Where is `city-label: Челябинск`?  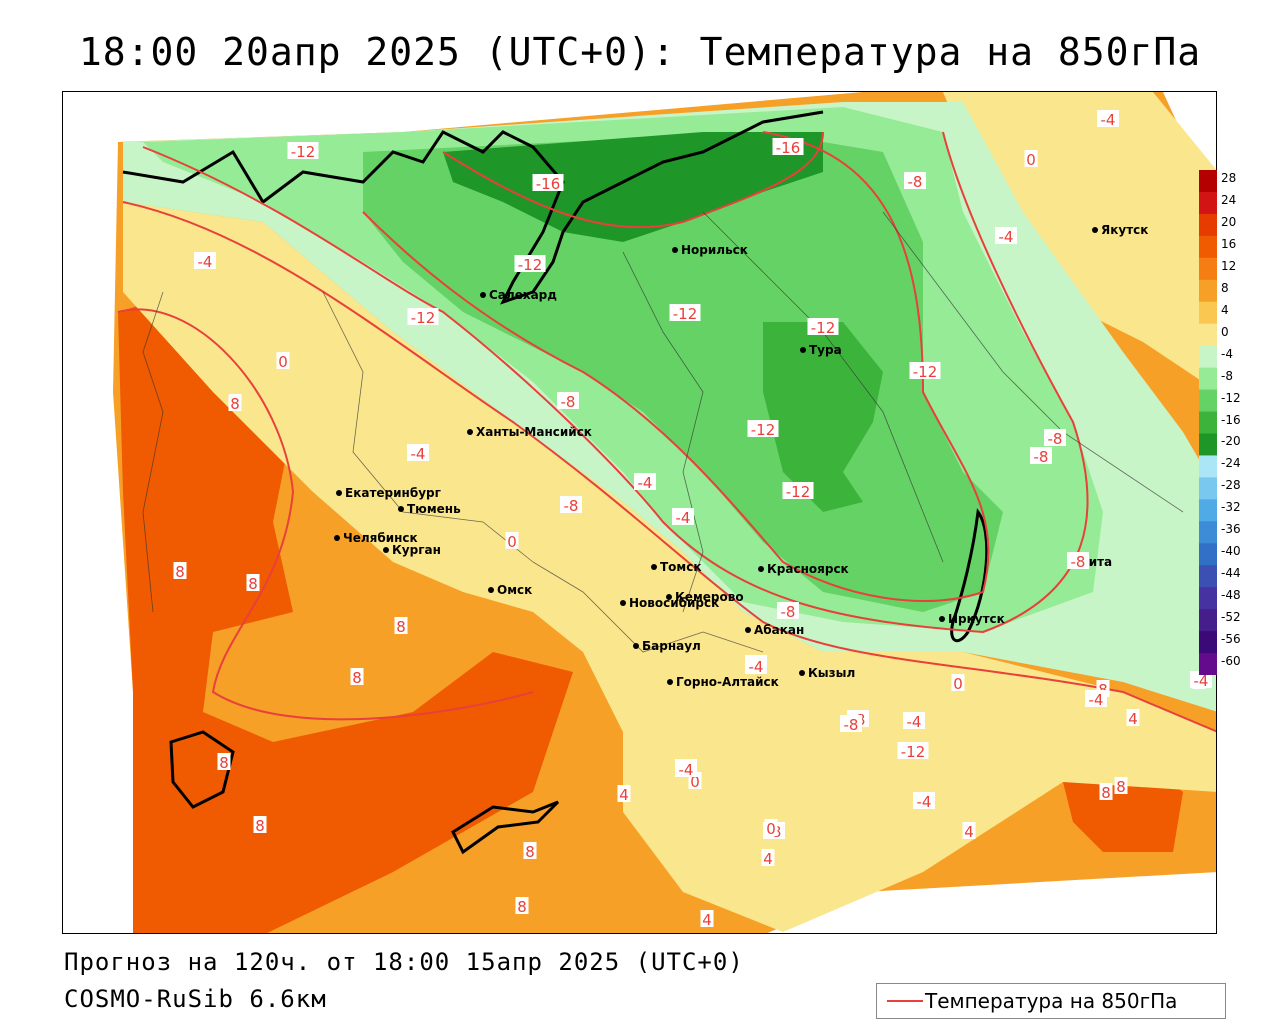
city-label: Челябинск is located at coordinates (380, 538).